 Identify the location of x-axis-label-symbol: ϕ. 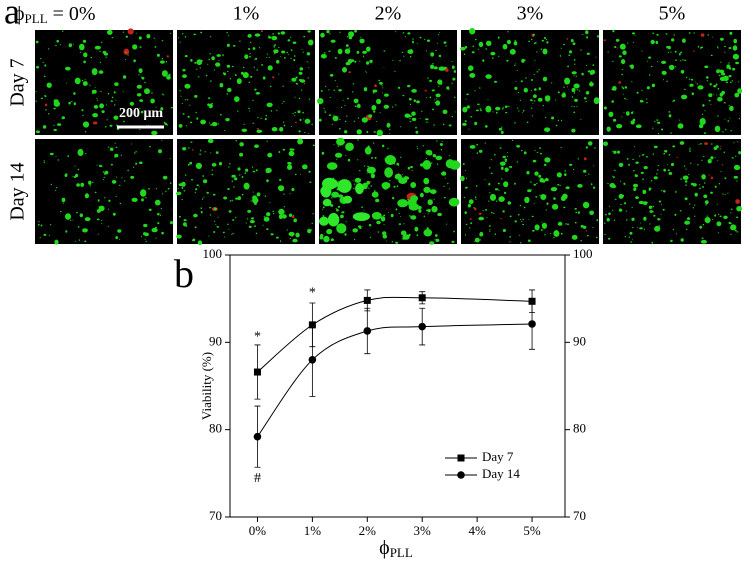
(384, 548).